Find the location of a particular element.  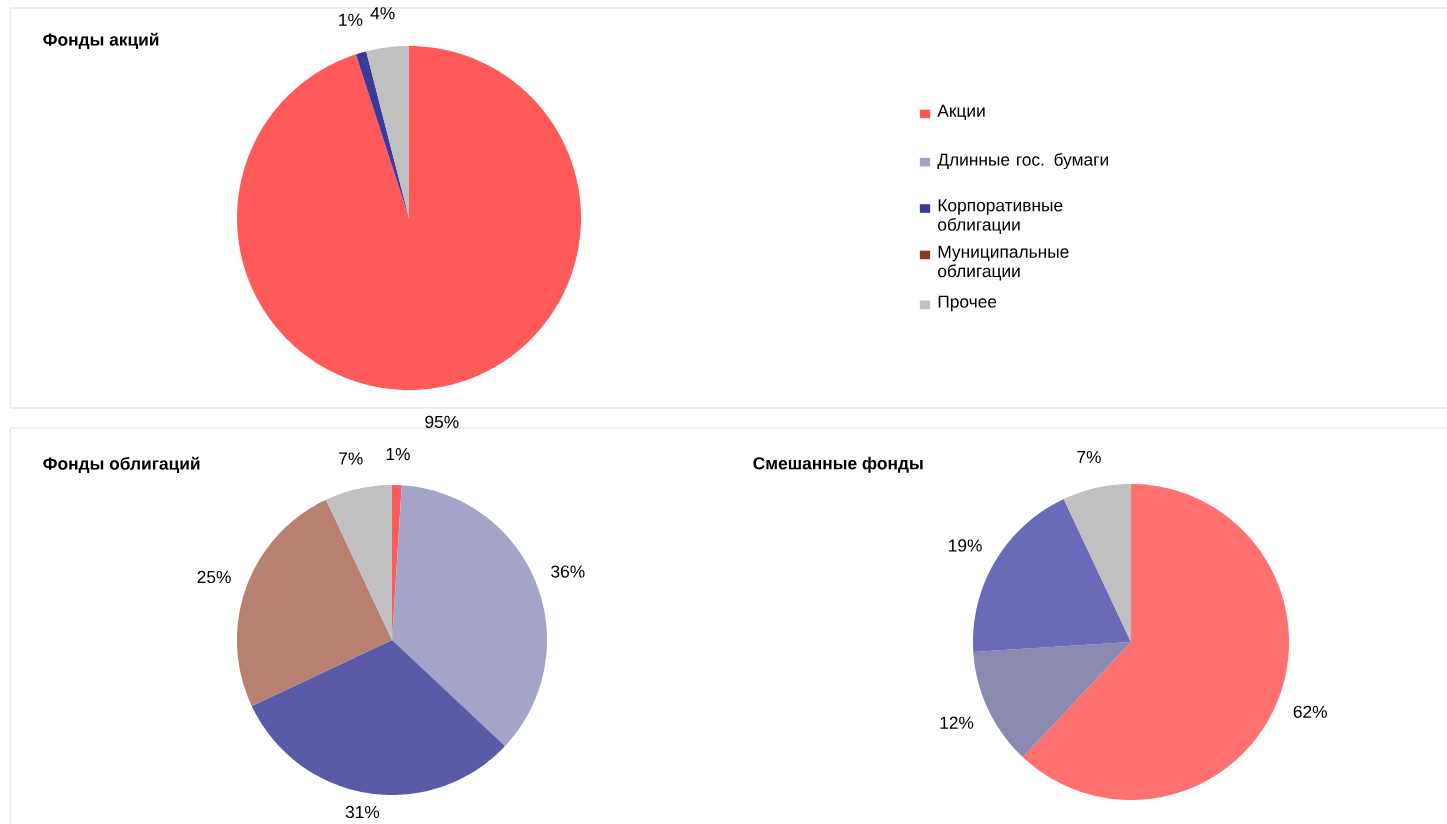

text: Фонды акций is located at coordinates (101, 41).